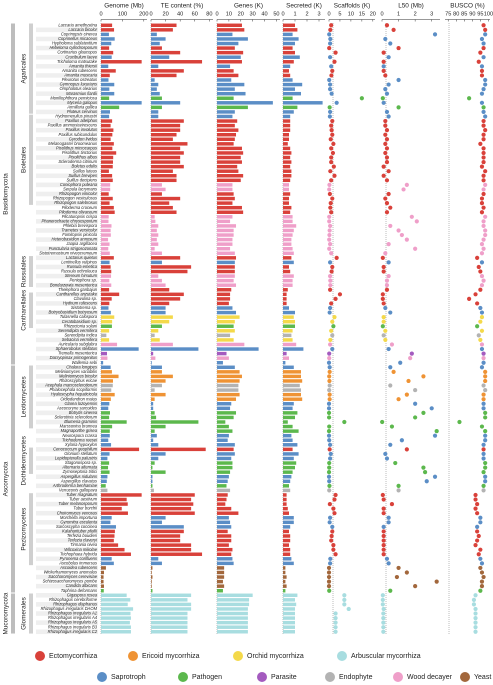 The image size is (493, 685). I want to click on legend-label: Orchid mycorrhiza, so click(275, 656).